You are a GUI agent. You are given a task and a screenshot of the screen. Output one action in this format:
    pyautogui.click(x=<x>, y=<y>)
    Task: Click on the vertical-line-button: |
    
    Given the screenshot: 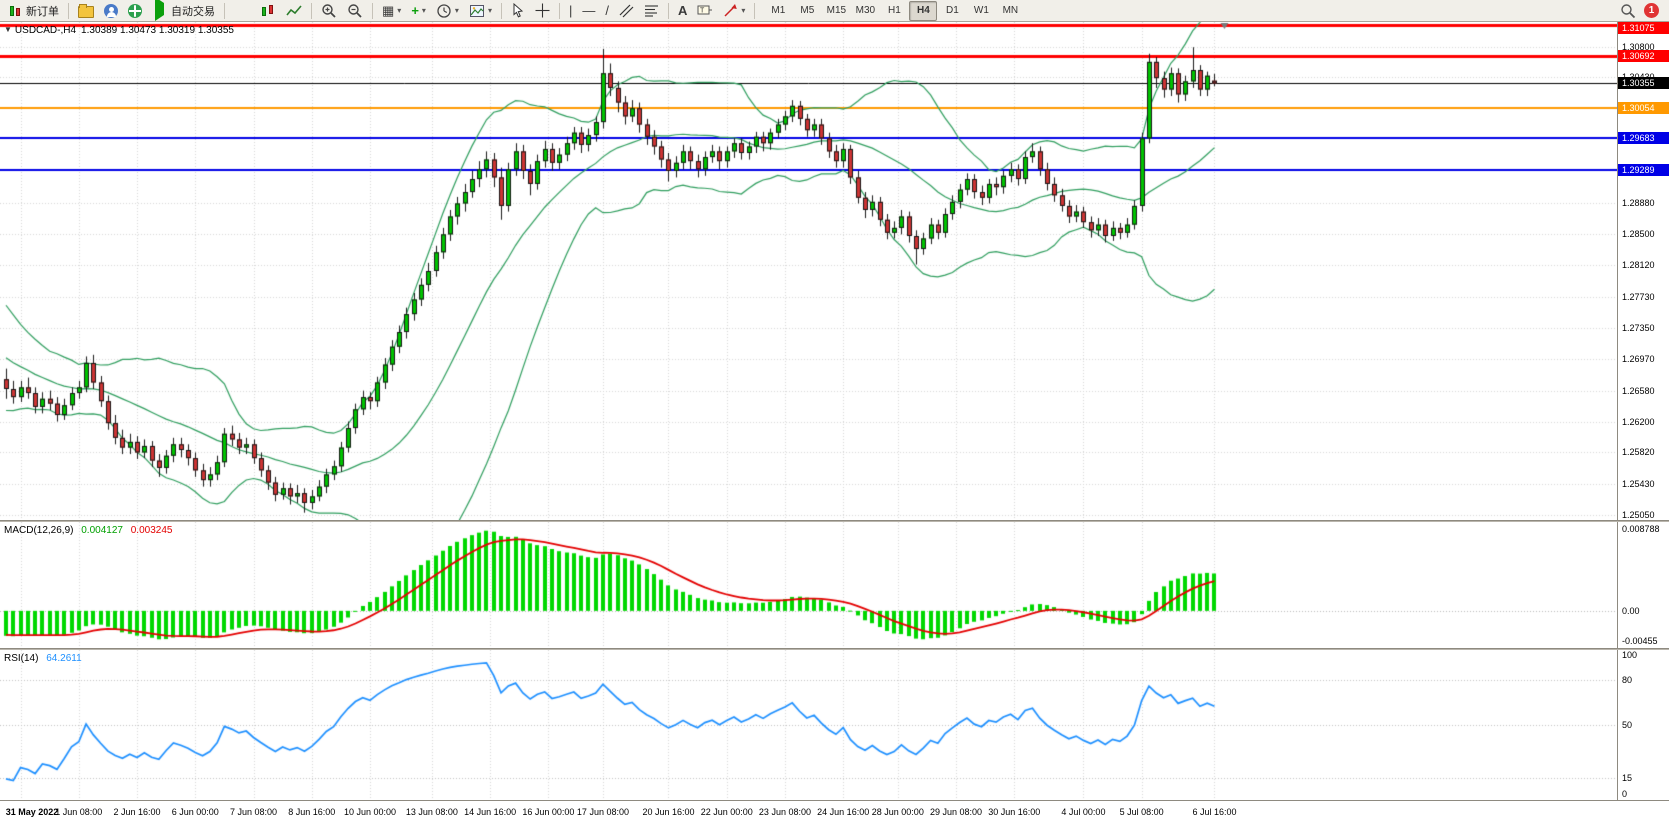 What is the action you would take?
    pyautogui.click(x=570, y=11)
    